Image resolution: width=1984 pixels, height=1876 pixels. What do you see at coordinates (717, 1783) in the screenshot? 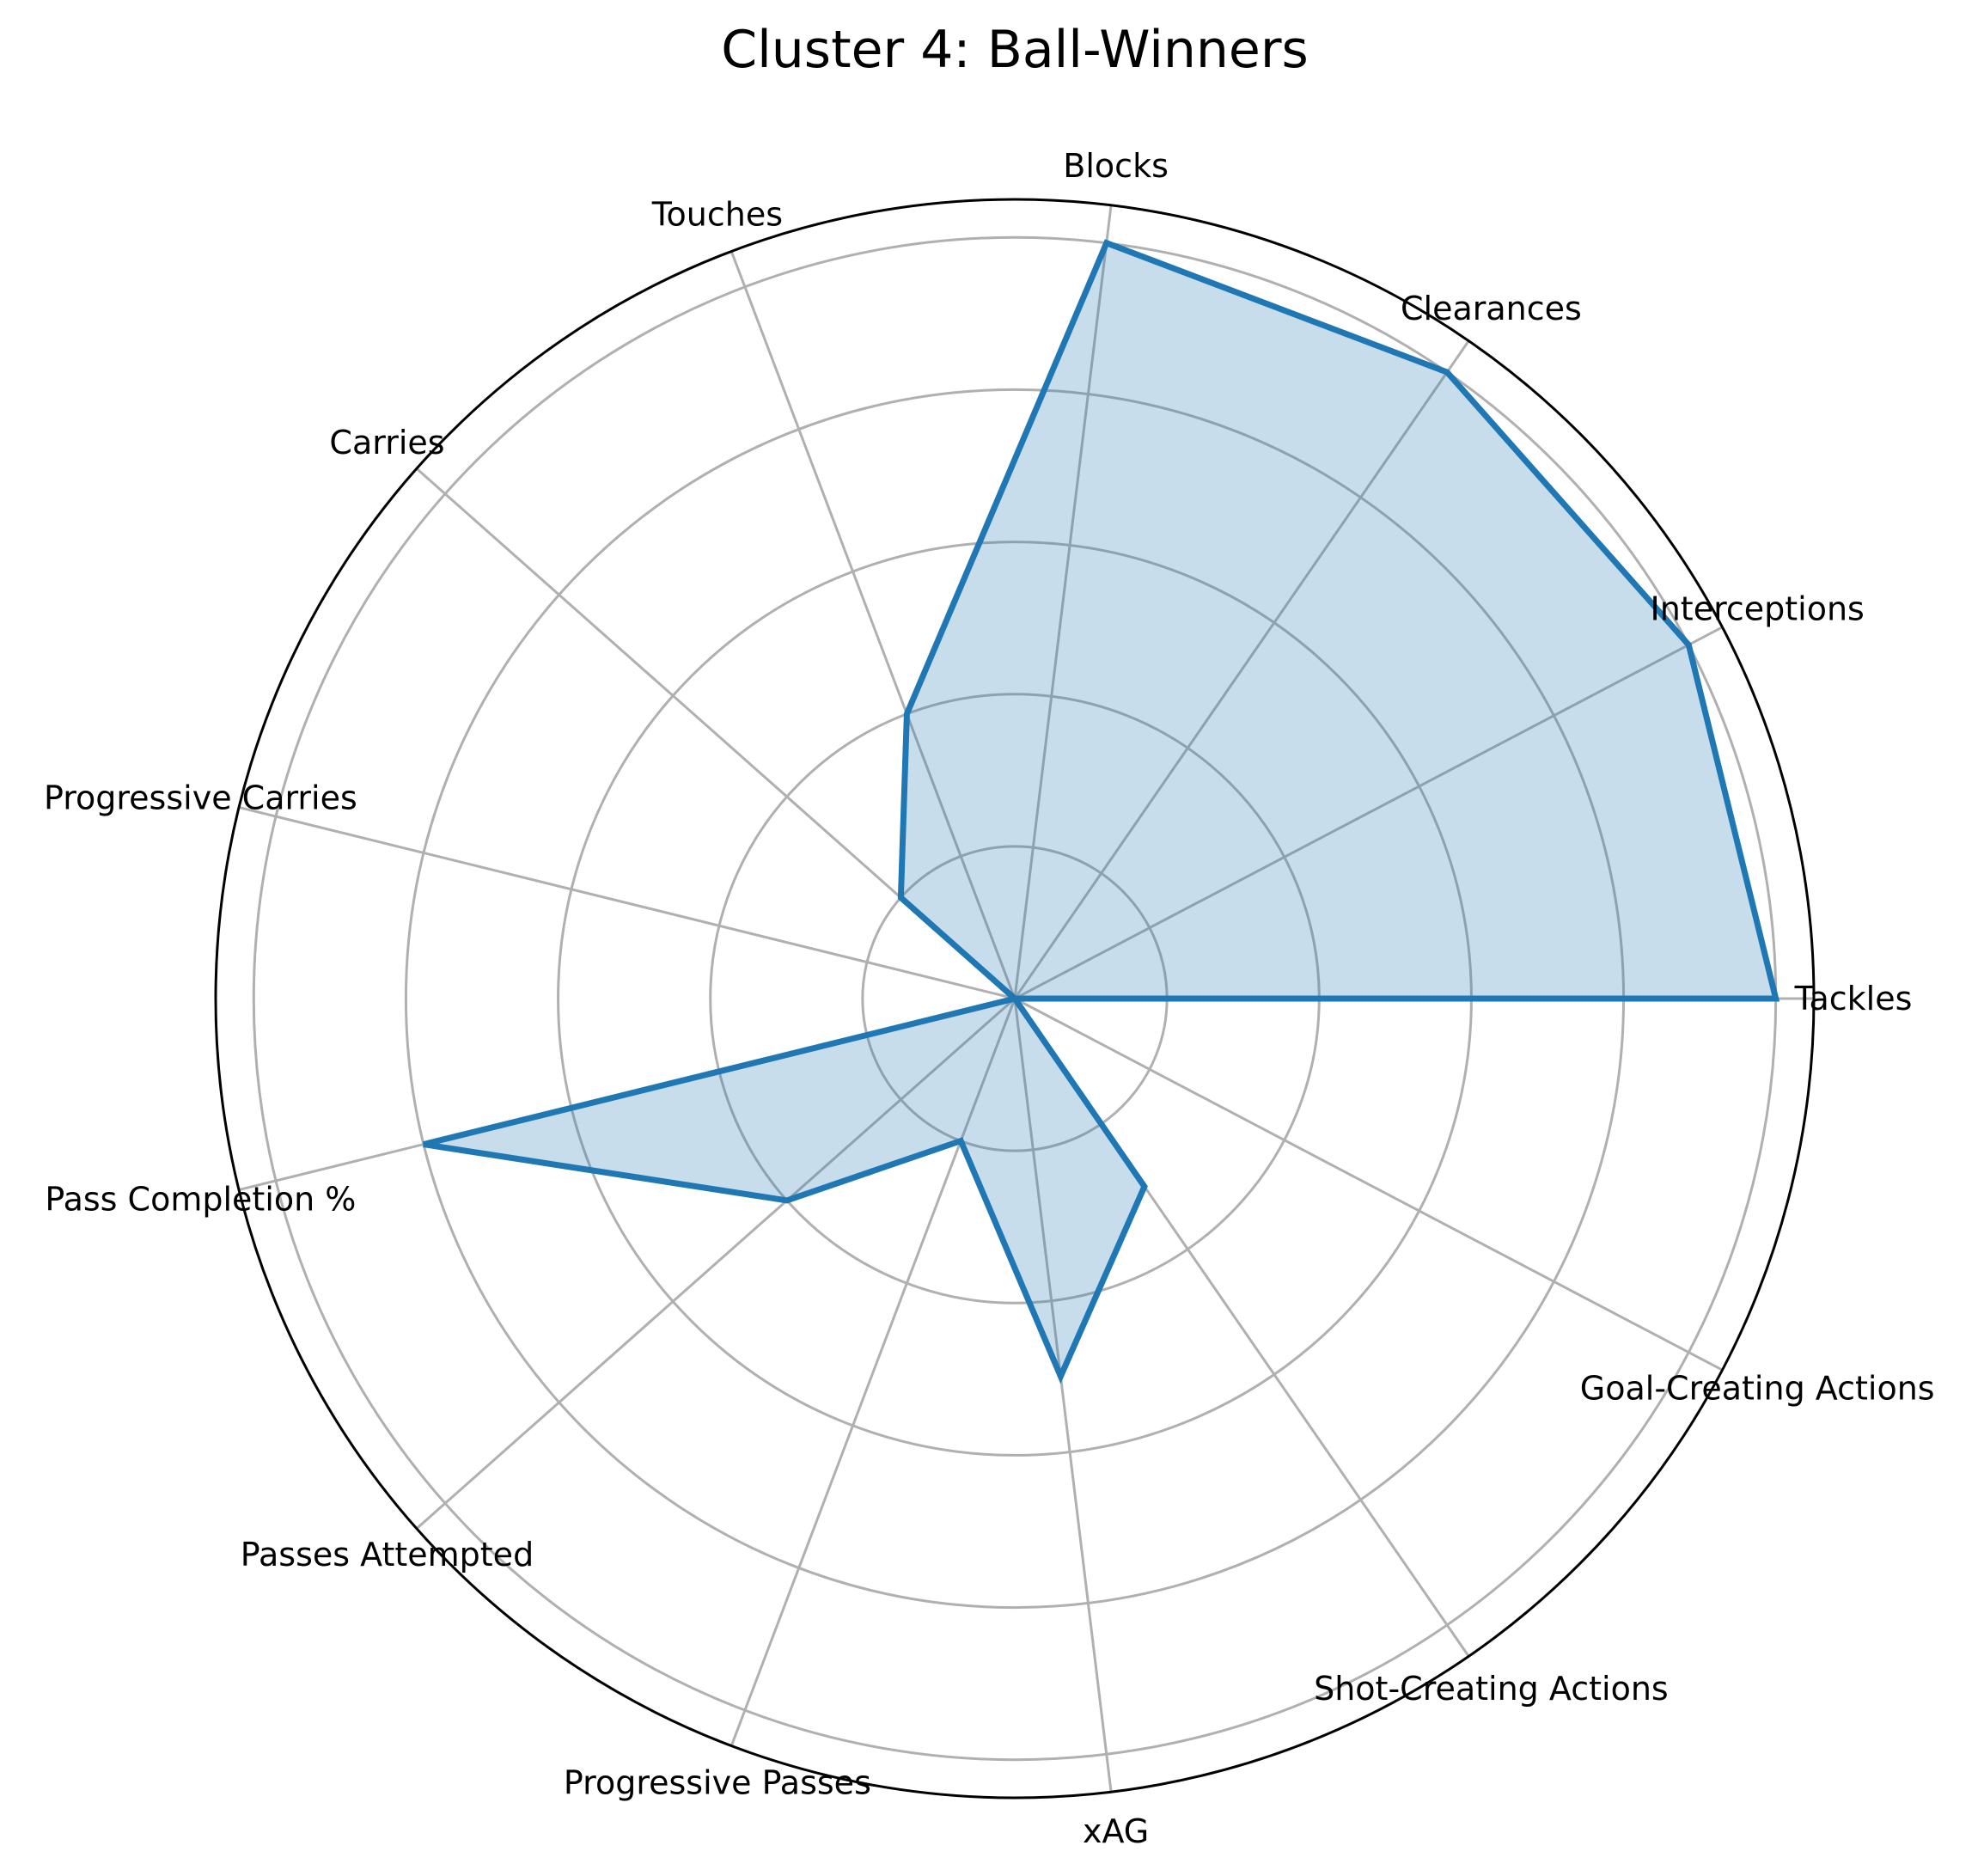
I see `axis-label-progressive-passes: Progressive Passes` at bounding box center [717, 1783].